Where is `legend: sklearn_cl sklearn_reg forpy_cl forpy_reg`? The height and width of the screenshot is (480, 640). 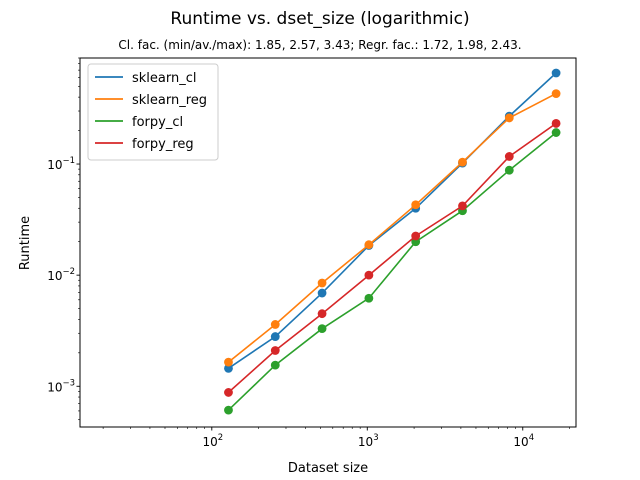
legend: sklearn_cl sklearn_reg forpy_cl forpy_reg is located at coordinates (153, 112).